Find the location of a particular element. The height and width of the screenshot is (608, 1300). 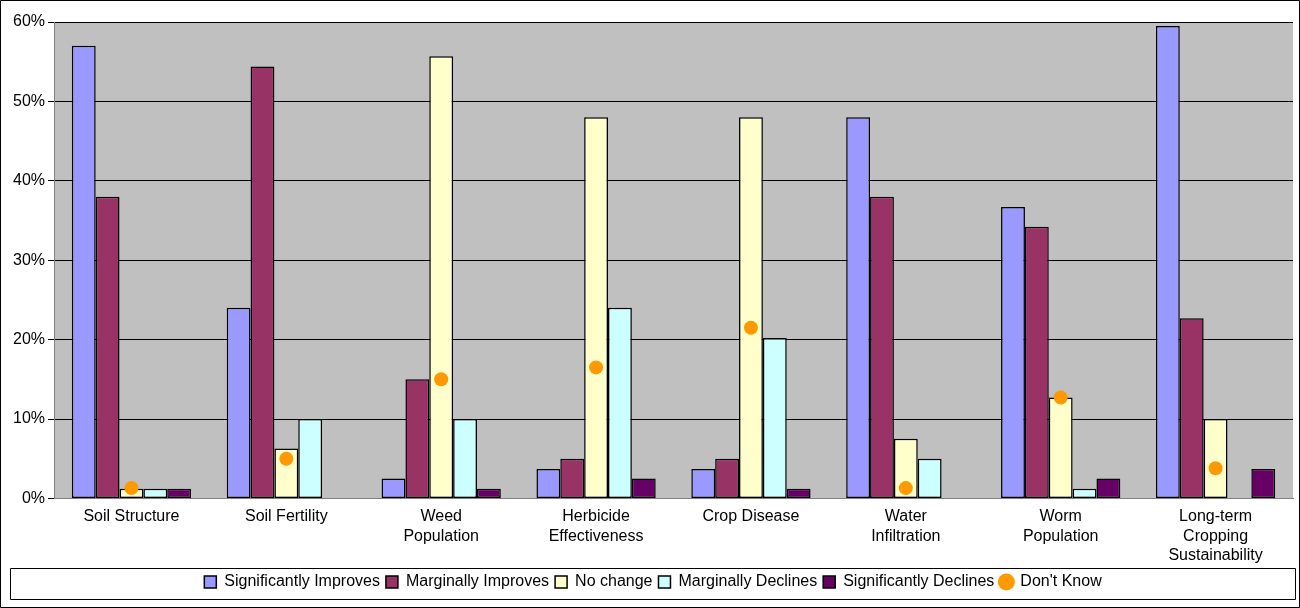

y-tick-label: 0% is located at coordinates (33, 497).